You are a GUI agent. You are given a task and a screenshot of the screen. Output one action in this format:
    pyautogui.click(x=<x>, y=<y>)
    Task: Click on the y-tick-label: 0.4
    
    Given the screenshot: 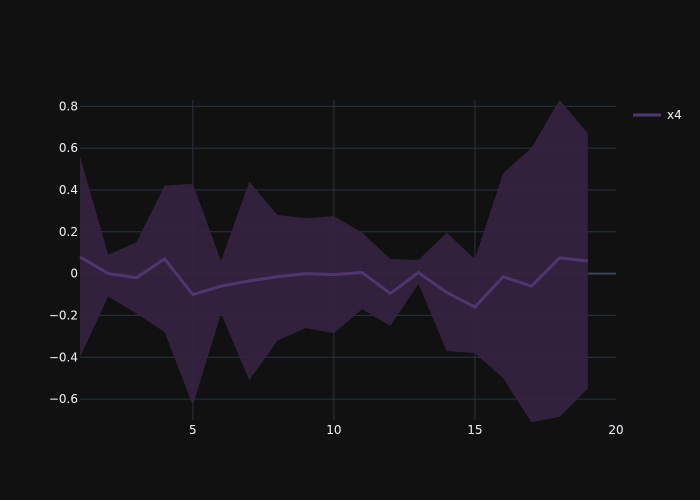 What is the action you would take?
    pyautogui.click(x=68, y=190)
    